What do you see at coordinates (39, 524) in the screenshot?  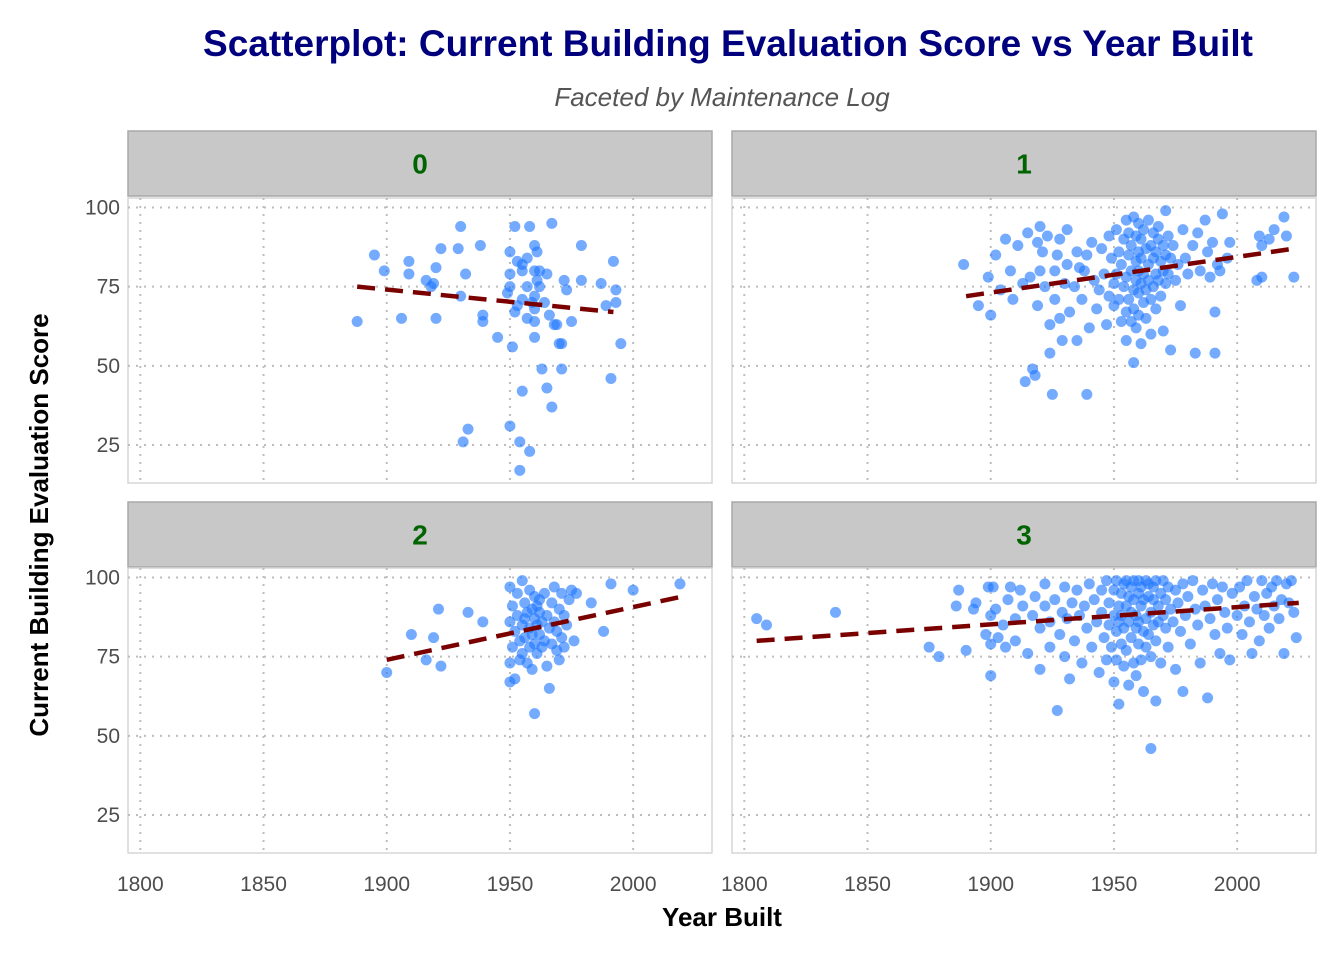 I see `y-axis-title: Current Building Evaluation Score` at bounding box center [39, 524].